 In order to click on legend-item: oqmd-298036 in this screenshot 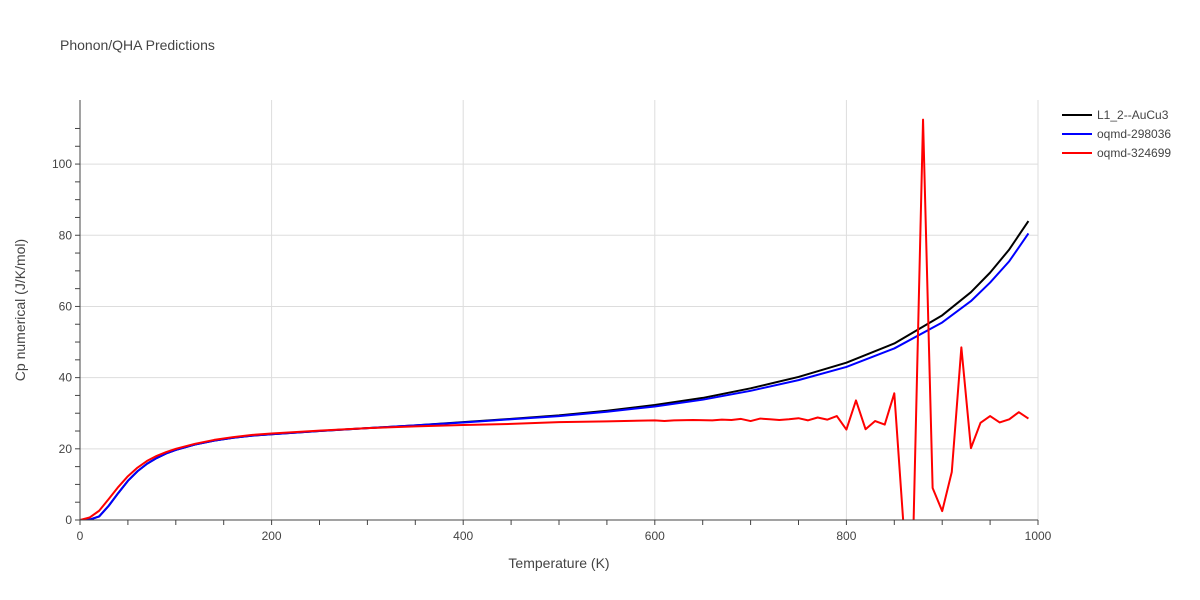, I will do `click(1116, 134)`.